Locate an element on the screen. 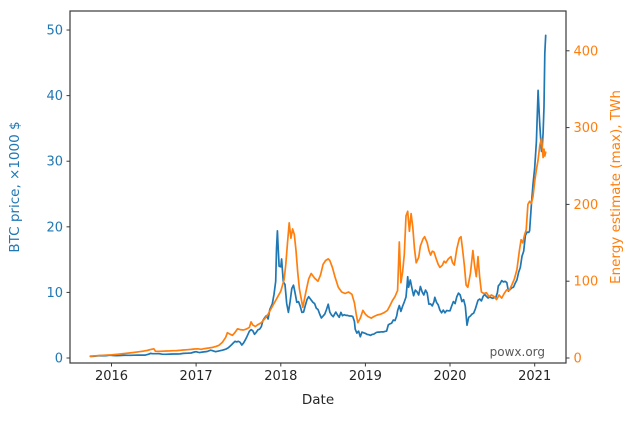  right-axis-label: Energy estimate (max), TWh is located at coordinates (616, 187).